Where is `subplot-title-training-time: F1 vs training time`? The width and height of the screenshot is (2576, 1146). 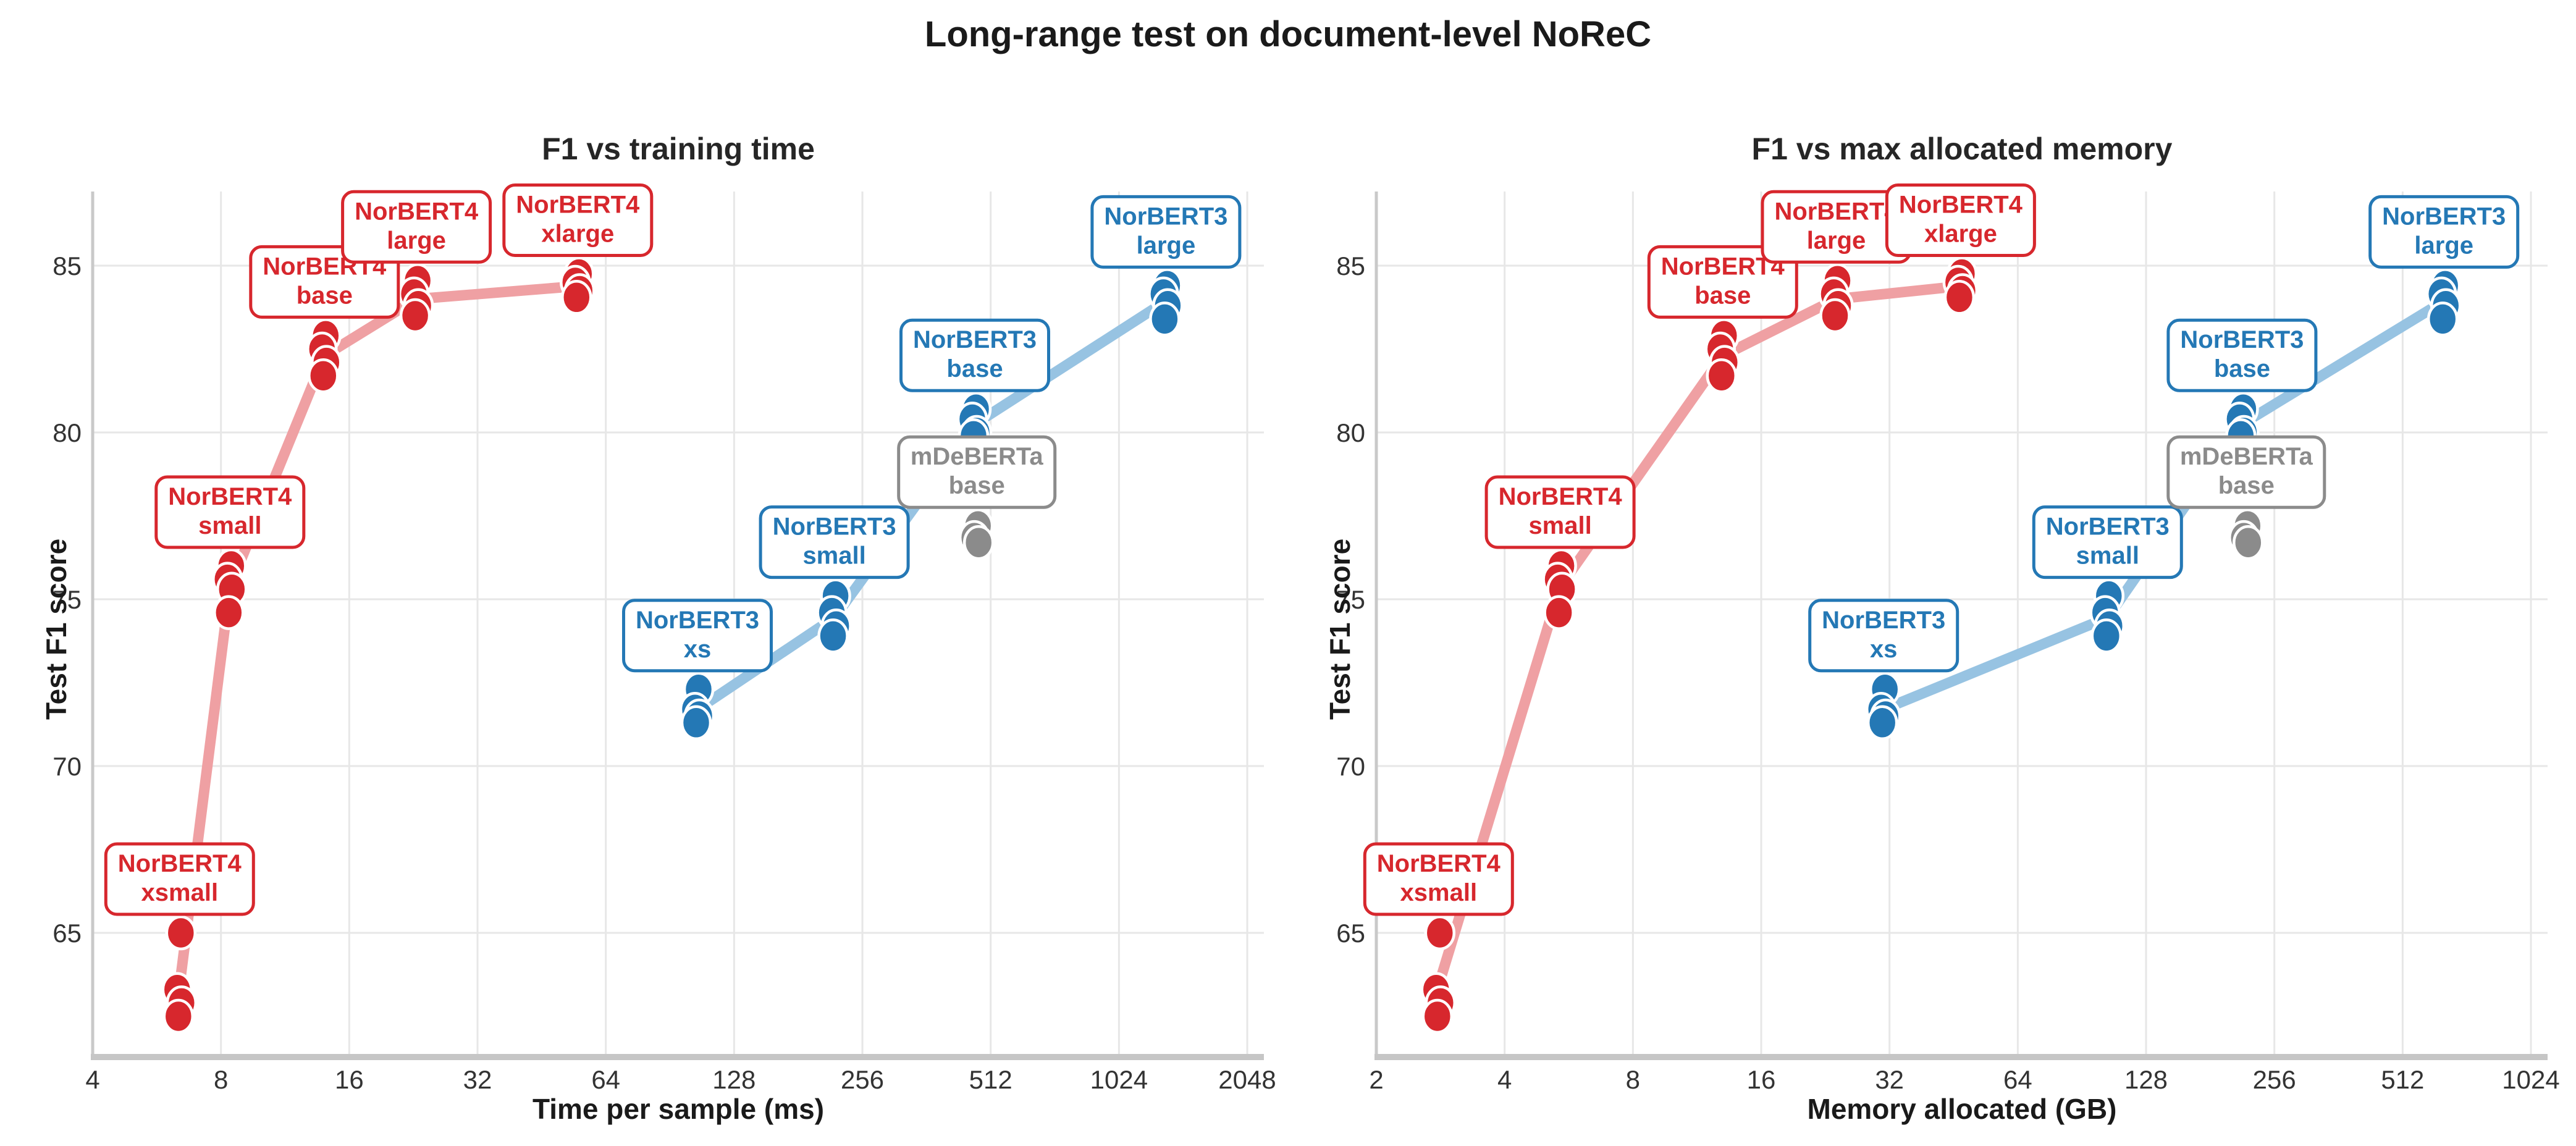 subplot-title-training-time: F1 vs training time is located at coordinates (678, 149).